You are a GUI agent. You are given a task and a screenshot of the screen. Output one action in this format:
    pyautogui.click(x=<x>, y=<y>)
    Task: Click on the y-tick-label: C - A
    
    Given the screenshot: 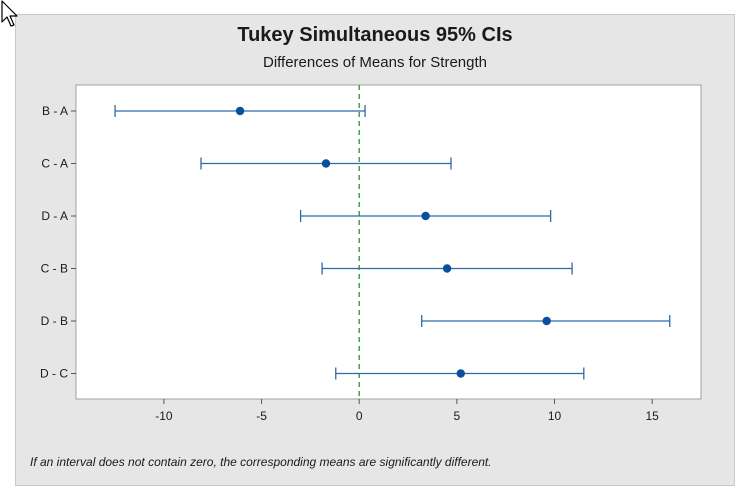 What is the action you would take?
    pyautogui.click(x=54, y=164)
    